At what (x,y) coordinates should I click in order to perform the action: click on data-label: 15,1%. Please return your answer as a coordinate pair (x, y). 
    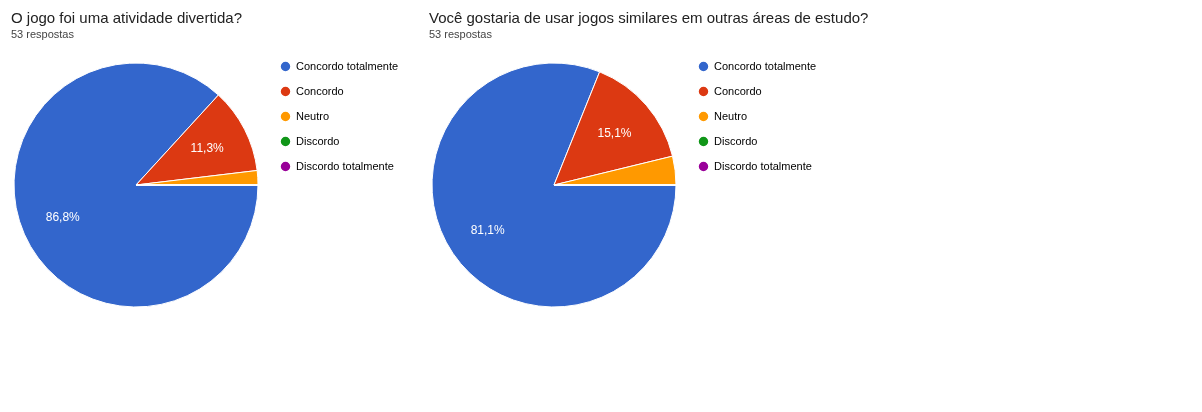
    Looking at the image, I should click on (614, 132).